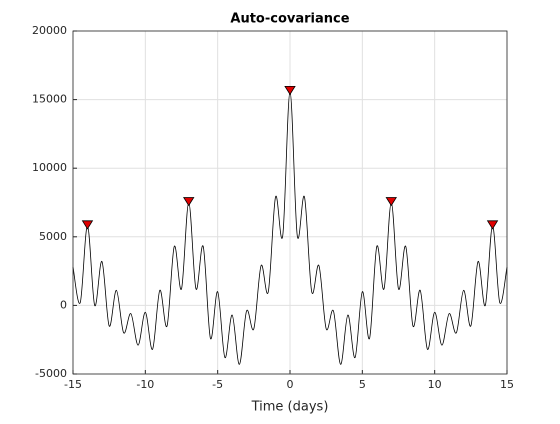 The width and height of the screenshot is (560, 424). What do you see at coordinates (49, 30) in the screenshot?
I see `y-tick-label: 20000` at bounding box center [49, 30].